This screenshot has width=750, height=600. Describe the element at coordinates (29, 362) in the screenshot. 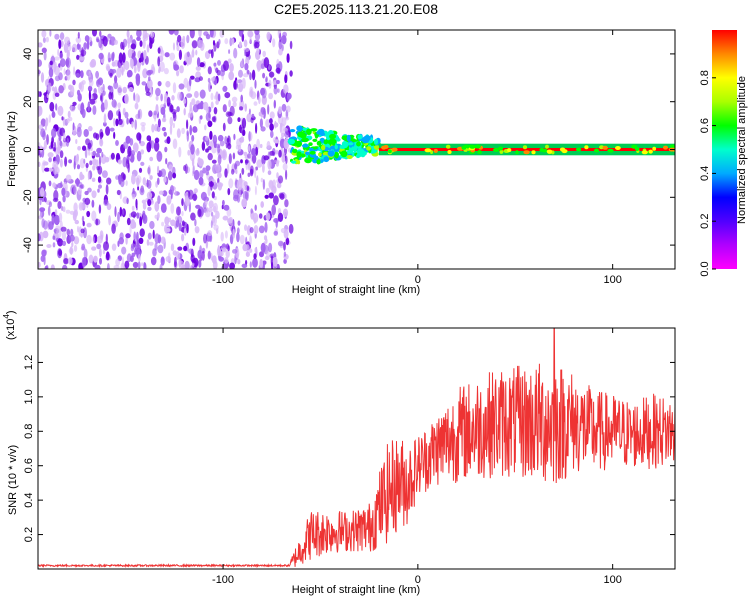

I see `snr-y-tick-label: 1.2` at that location.